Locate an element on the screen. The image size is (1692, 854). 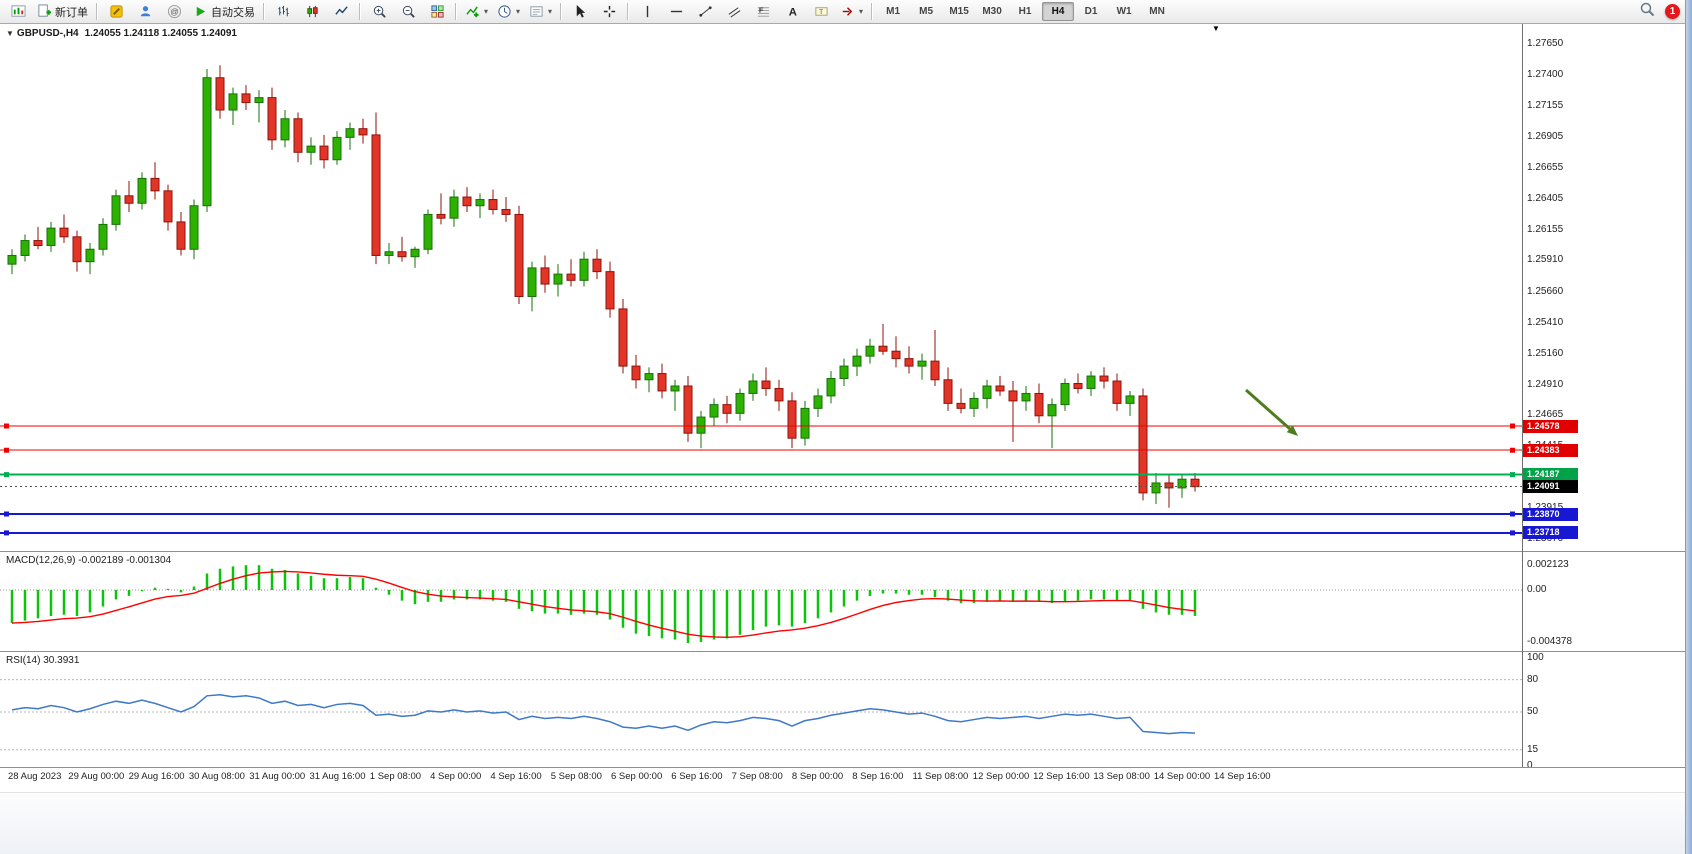
rsi-axis-label: 0 is located at coordinates (1530, 765).